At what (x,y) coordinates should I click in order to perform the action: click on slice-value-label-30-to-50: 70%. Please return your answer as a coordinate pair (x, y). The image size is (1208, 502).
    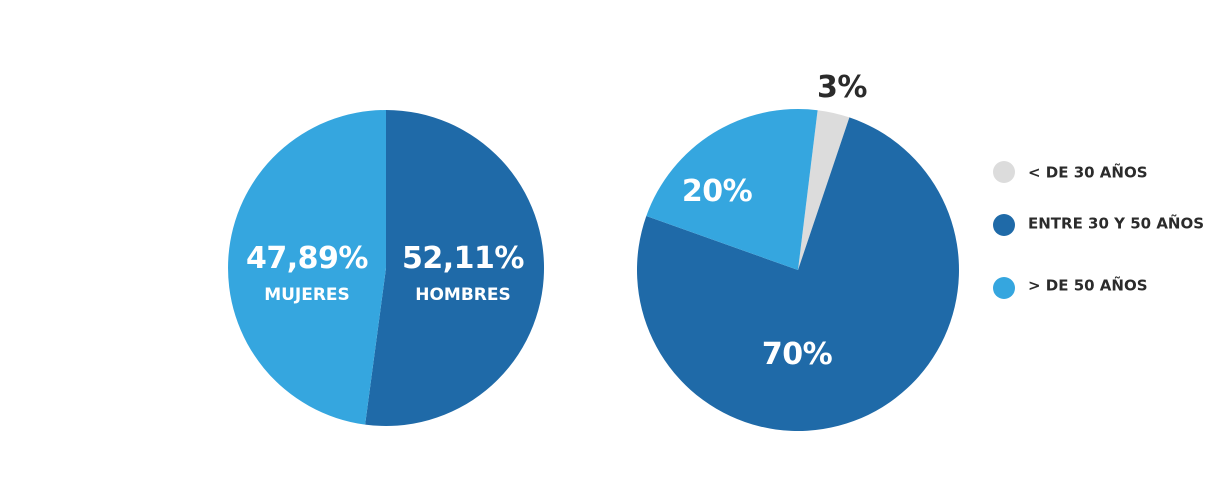
    Looking at the image, I should click on (797, 354).